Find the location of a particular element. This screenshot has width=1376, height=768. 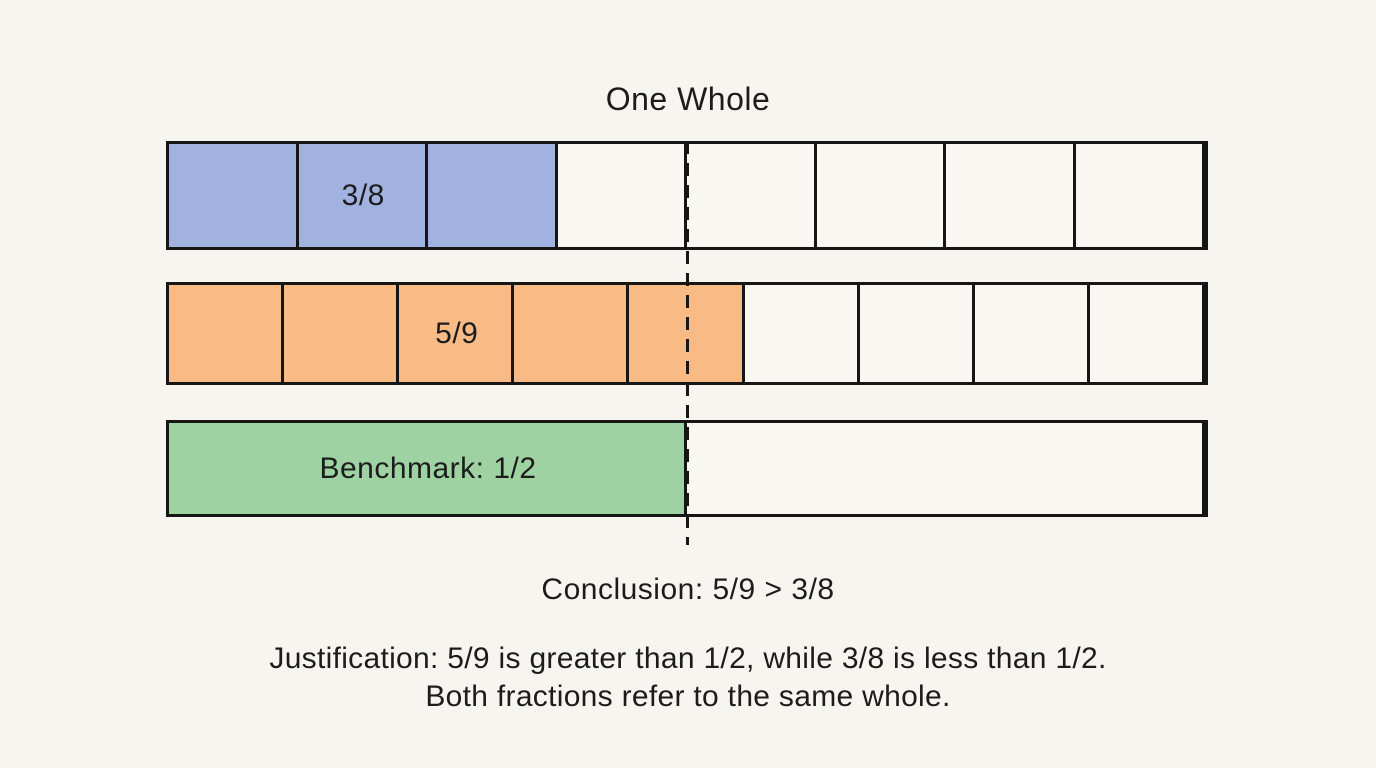

bar-label: 3/8 is located at coordinates (363, 195).